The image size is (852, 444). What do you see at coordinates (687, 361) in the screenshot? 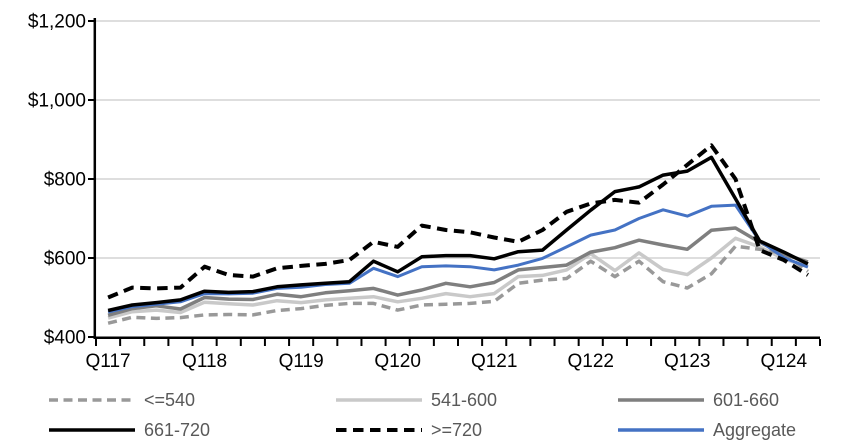
I see `x-axis-label: Q123` at bounding box center [687, 361].